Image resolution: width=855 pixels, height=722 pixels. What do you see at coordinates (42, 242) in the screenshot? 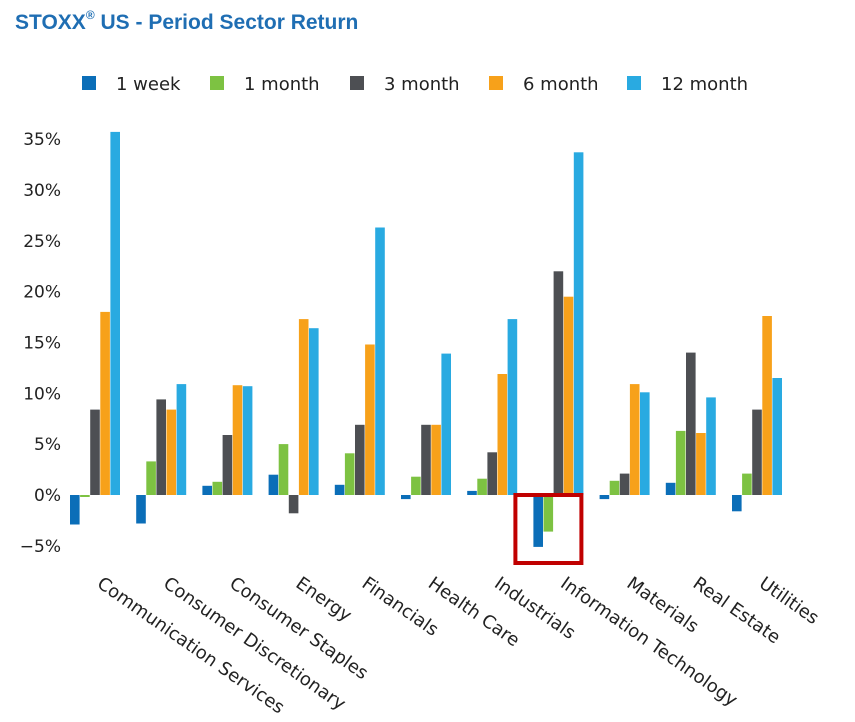
I see `y-tick-label-2: 25%` at bounding box center [42, 242].